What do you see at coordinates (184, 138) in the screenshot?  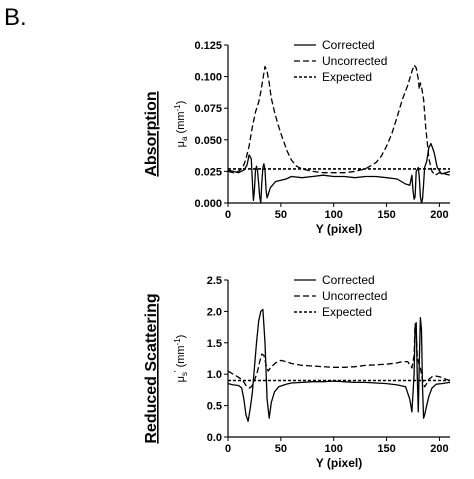 I see `y-axis-label-part: a` at bounding box center [184, 138].